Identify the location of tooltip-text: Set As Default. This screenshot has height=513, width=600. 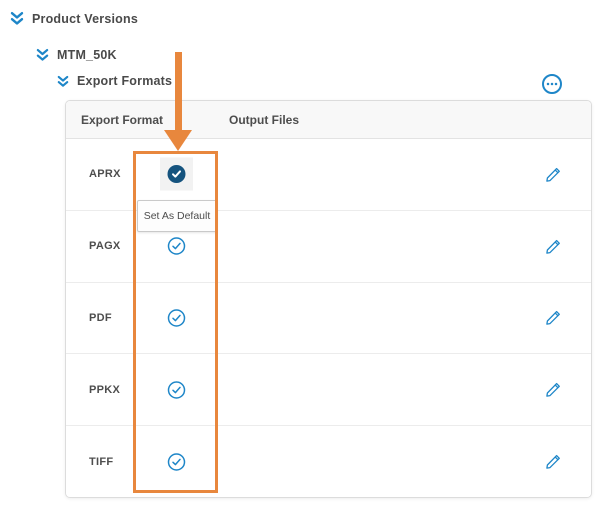
(177, 216).